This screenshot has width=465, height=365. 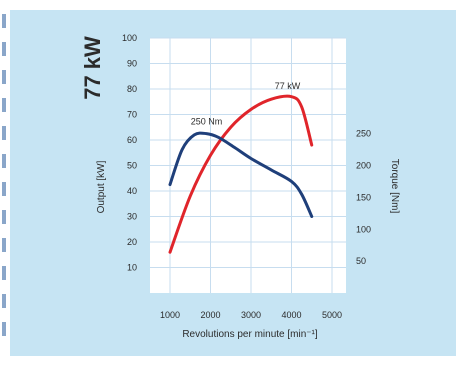 I want to click on y-right-label: Torque [Nm], so click(x=394, y=186).